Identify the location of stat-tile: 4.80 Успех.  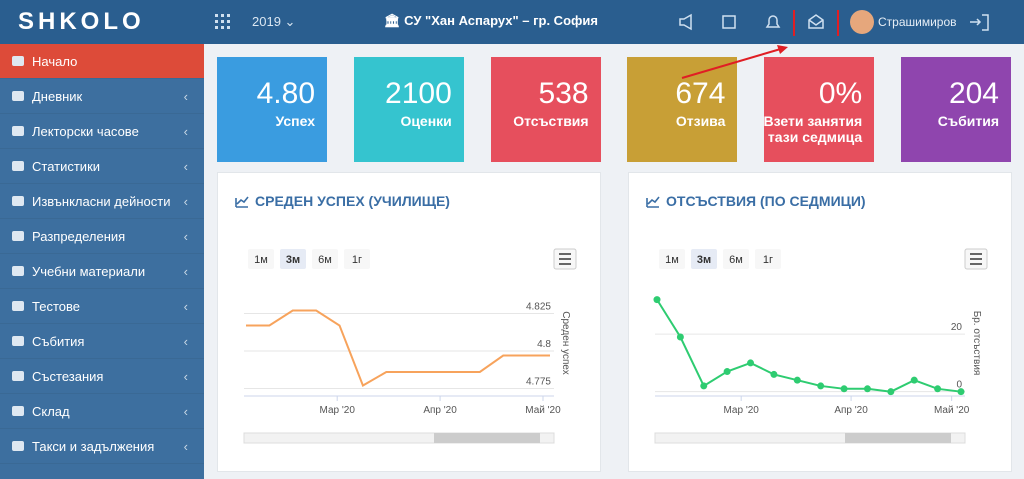
(272, 109).